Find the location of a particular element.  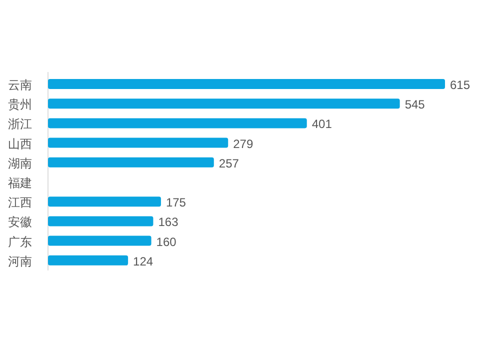

y-tick-label: 山西 is located at coordinates (20, 143).